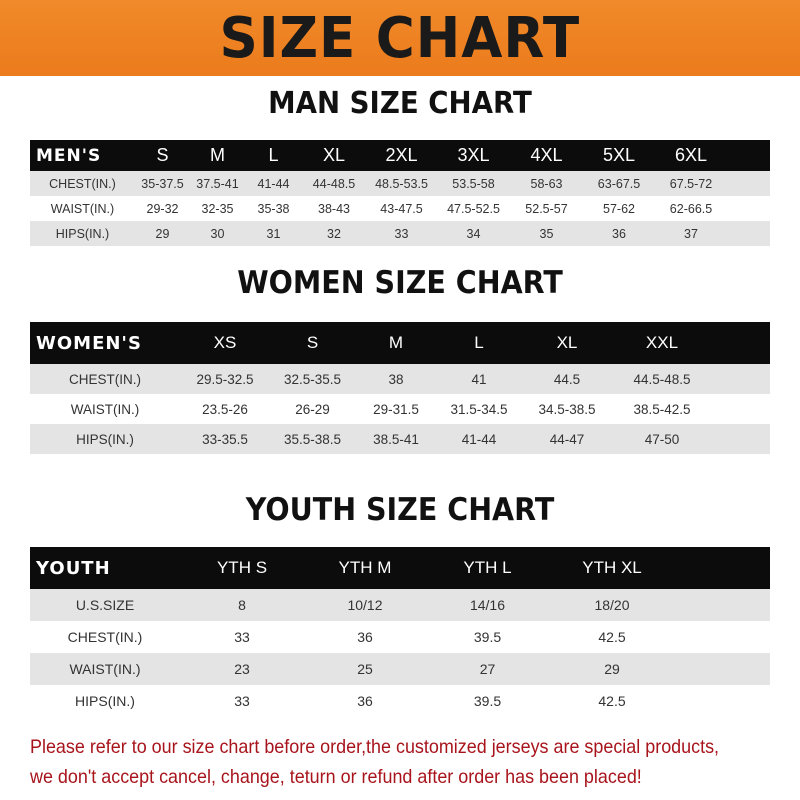 The width and height of the screenshot is (800, 800). Describe the element at coordinates (691, 208) in the screenshot. I see `cell: 62-66.5` at that location.